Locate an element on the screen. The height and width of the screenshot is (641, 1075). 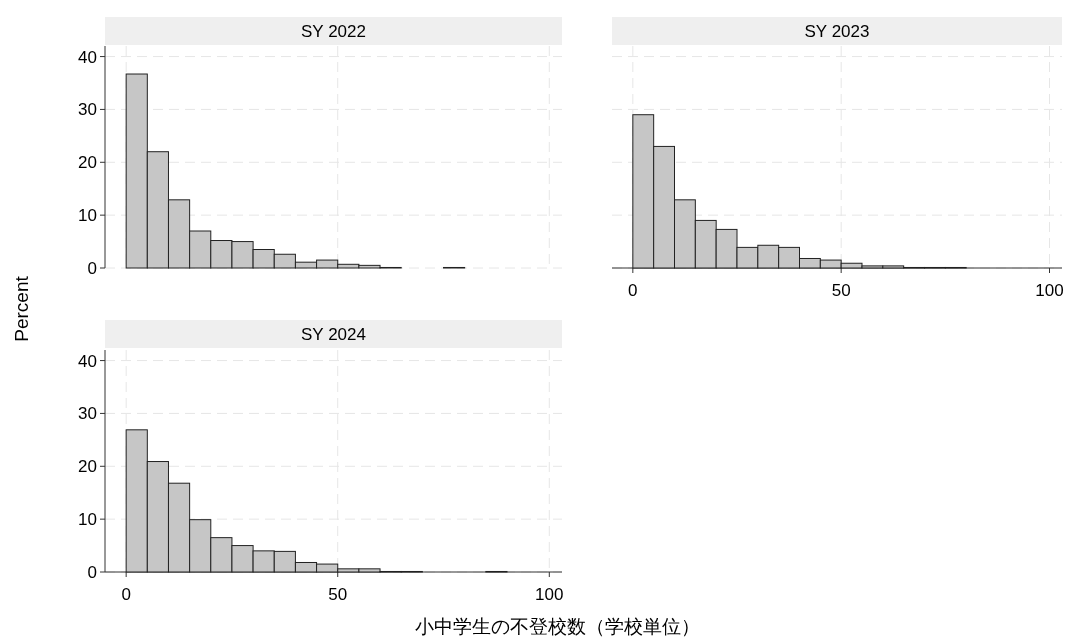
chart-title: SY 2023 is located at coordinates (837, 31).